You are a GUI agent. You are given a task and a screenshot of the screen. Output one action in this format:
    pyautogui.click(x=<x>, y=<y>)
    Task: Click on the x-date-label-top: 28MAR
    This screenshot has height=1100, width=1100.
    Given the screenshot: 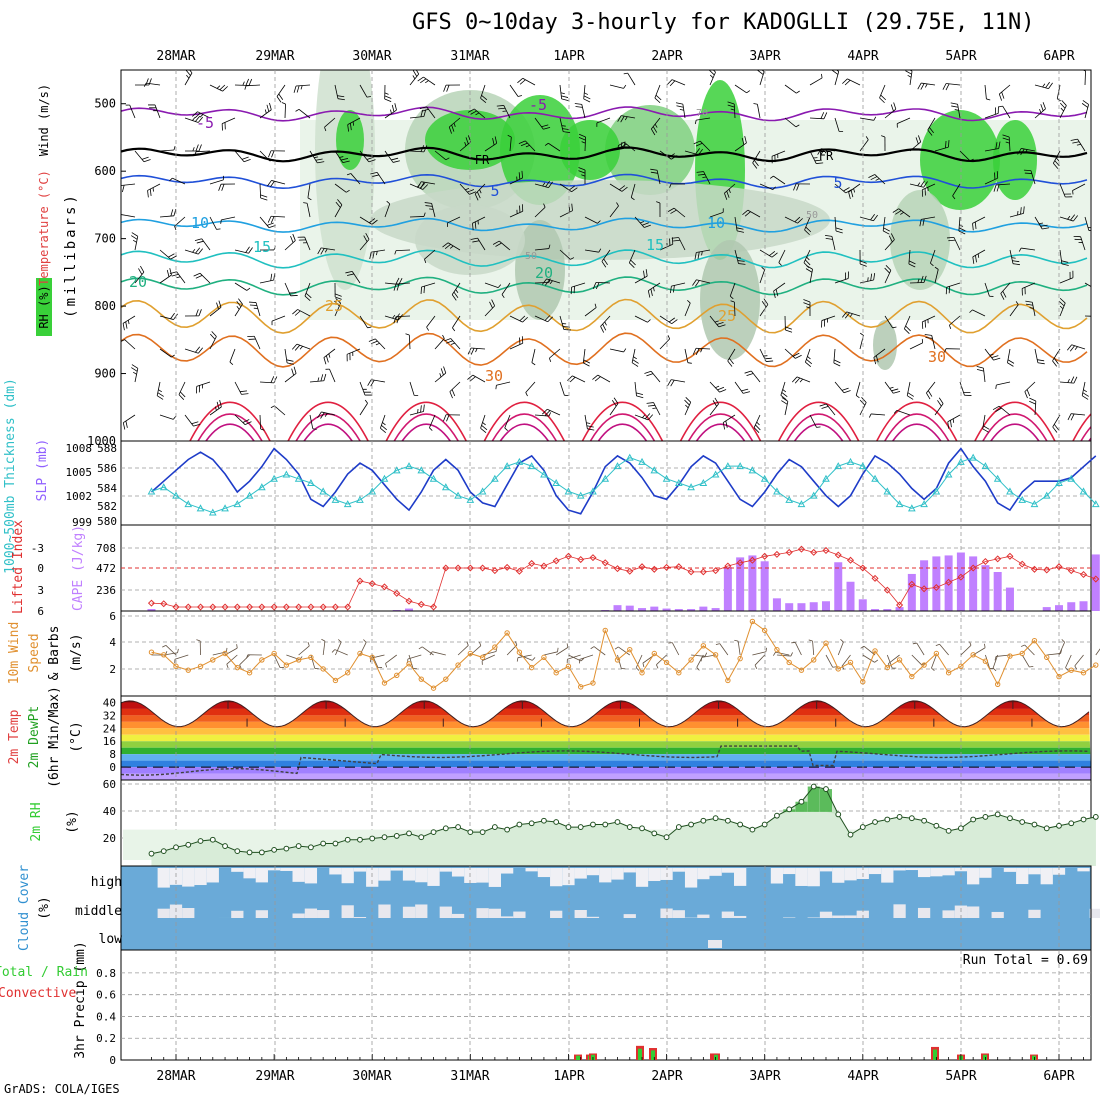 What is the action you would take?
    pyautogui.click(x=175, y=56)
    